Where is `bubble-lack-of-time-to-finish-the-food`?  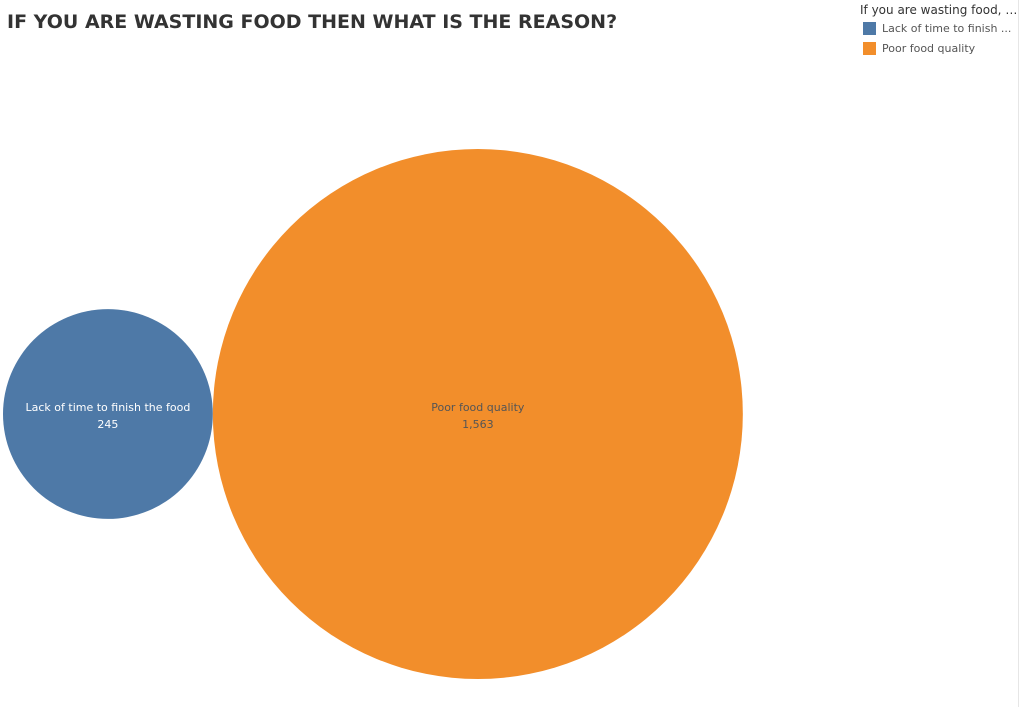 bubble-lack-of-time-to-finish-the-food is located at coordinates (108, 414).